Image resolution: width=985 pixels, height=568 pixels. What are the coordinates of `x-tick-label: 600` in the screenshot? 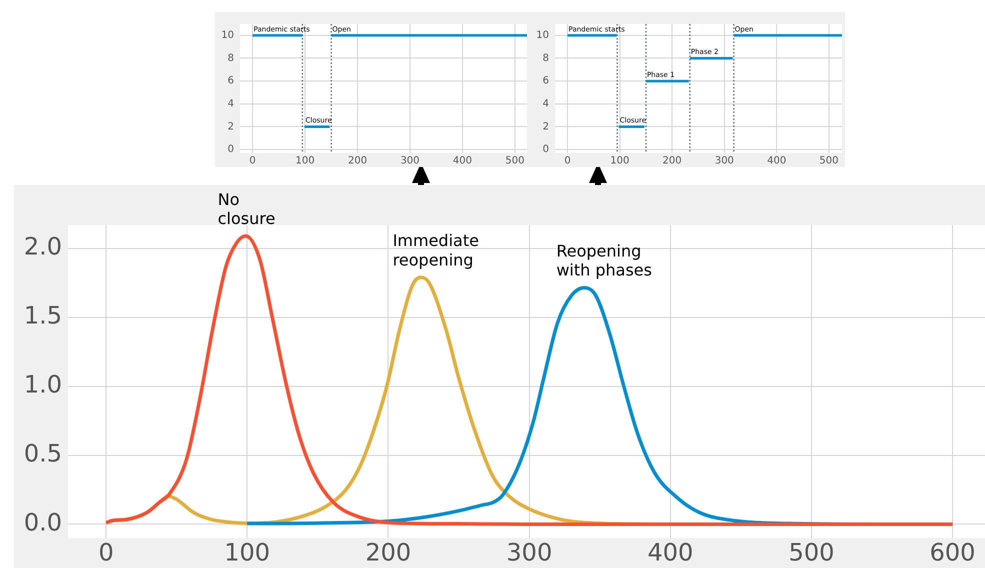 It's located at (953, 552).